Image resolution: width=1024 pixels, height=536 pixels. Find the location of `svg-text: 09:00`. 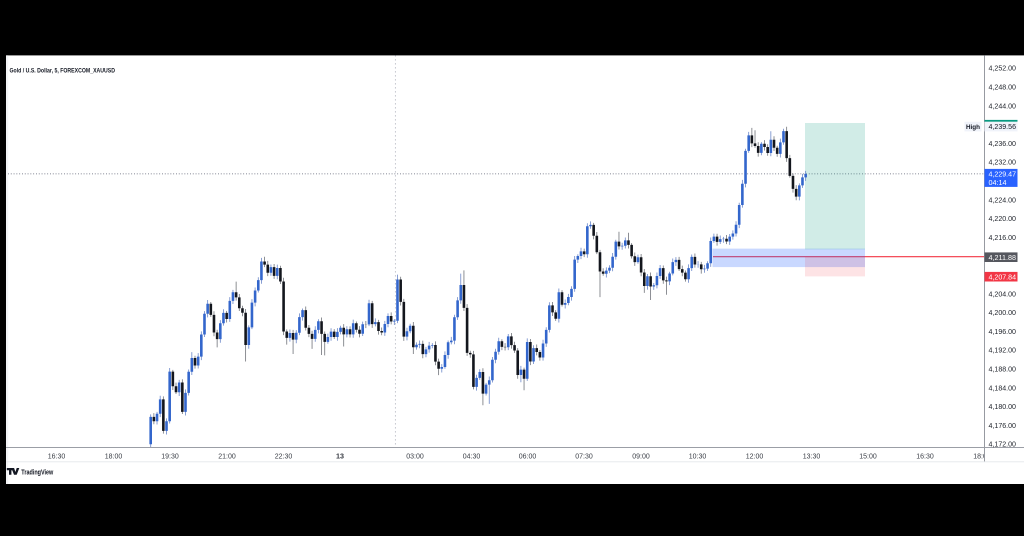

svg-text: 09:00 is located at coordinates (641, 456).